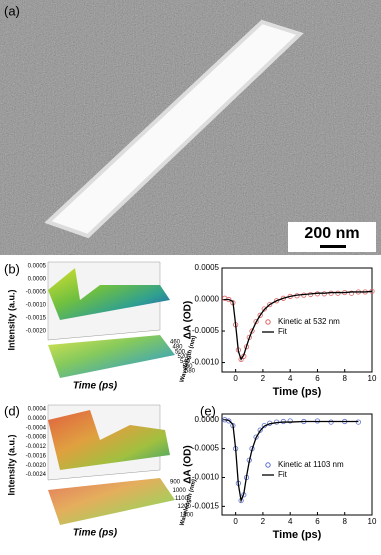 This screenshot has height=555, width=381. I want to click on y-tick-label: 1000, so click(180, 491).